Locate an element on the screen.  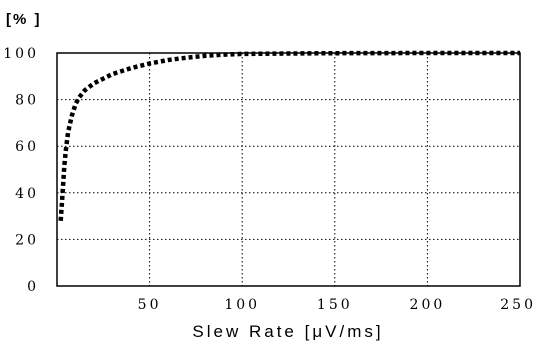
x-tick-label: 200 is located at coordinates (428, 305).